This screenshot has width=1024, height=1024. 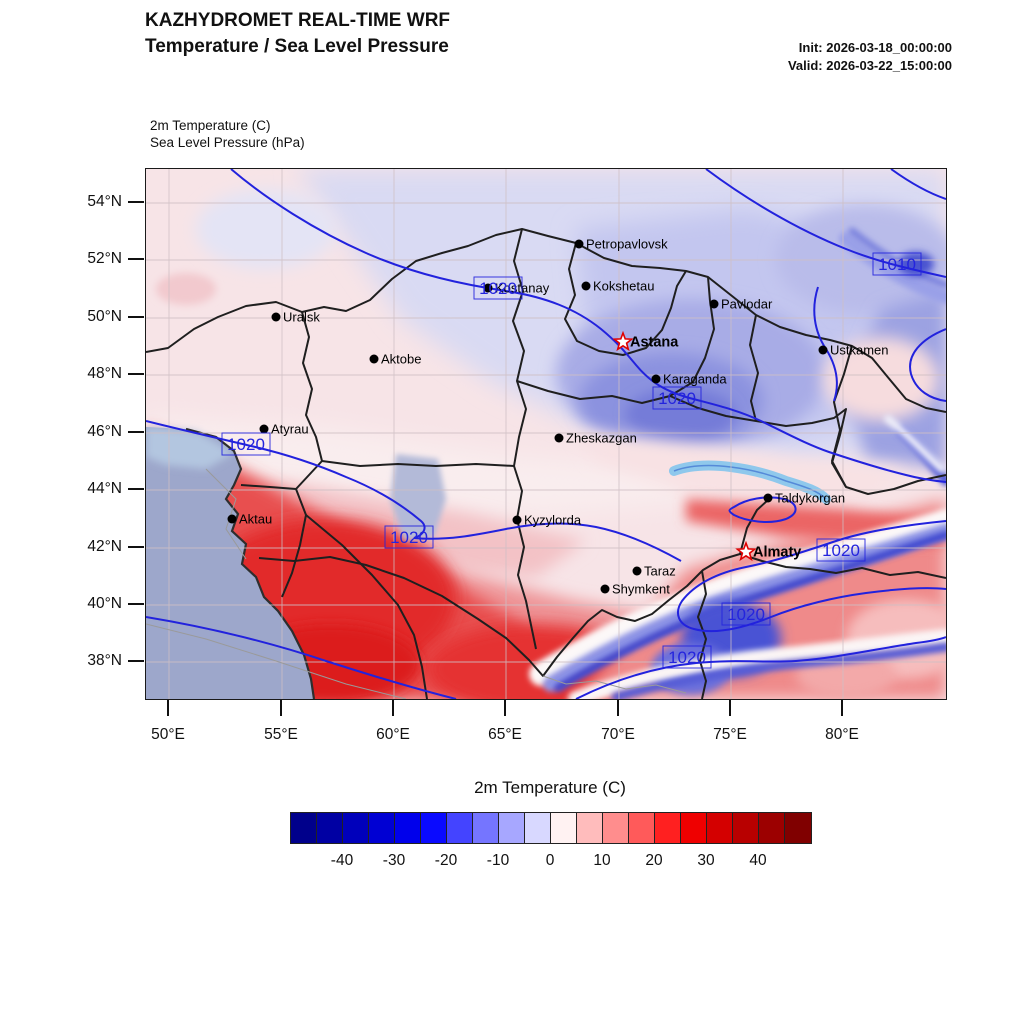 What do you see at coordinates (706, 860) in the screenshot?
I see `colorbar-tick-label: 30` at bounding box center [706, 860].